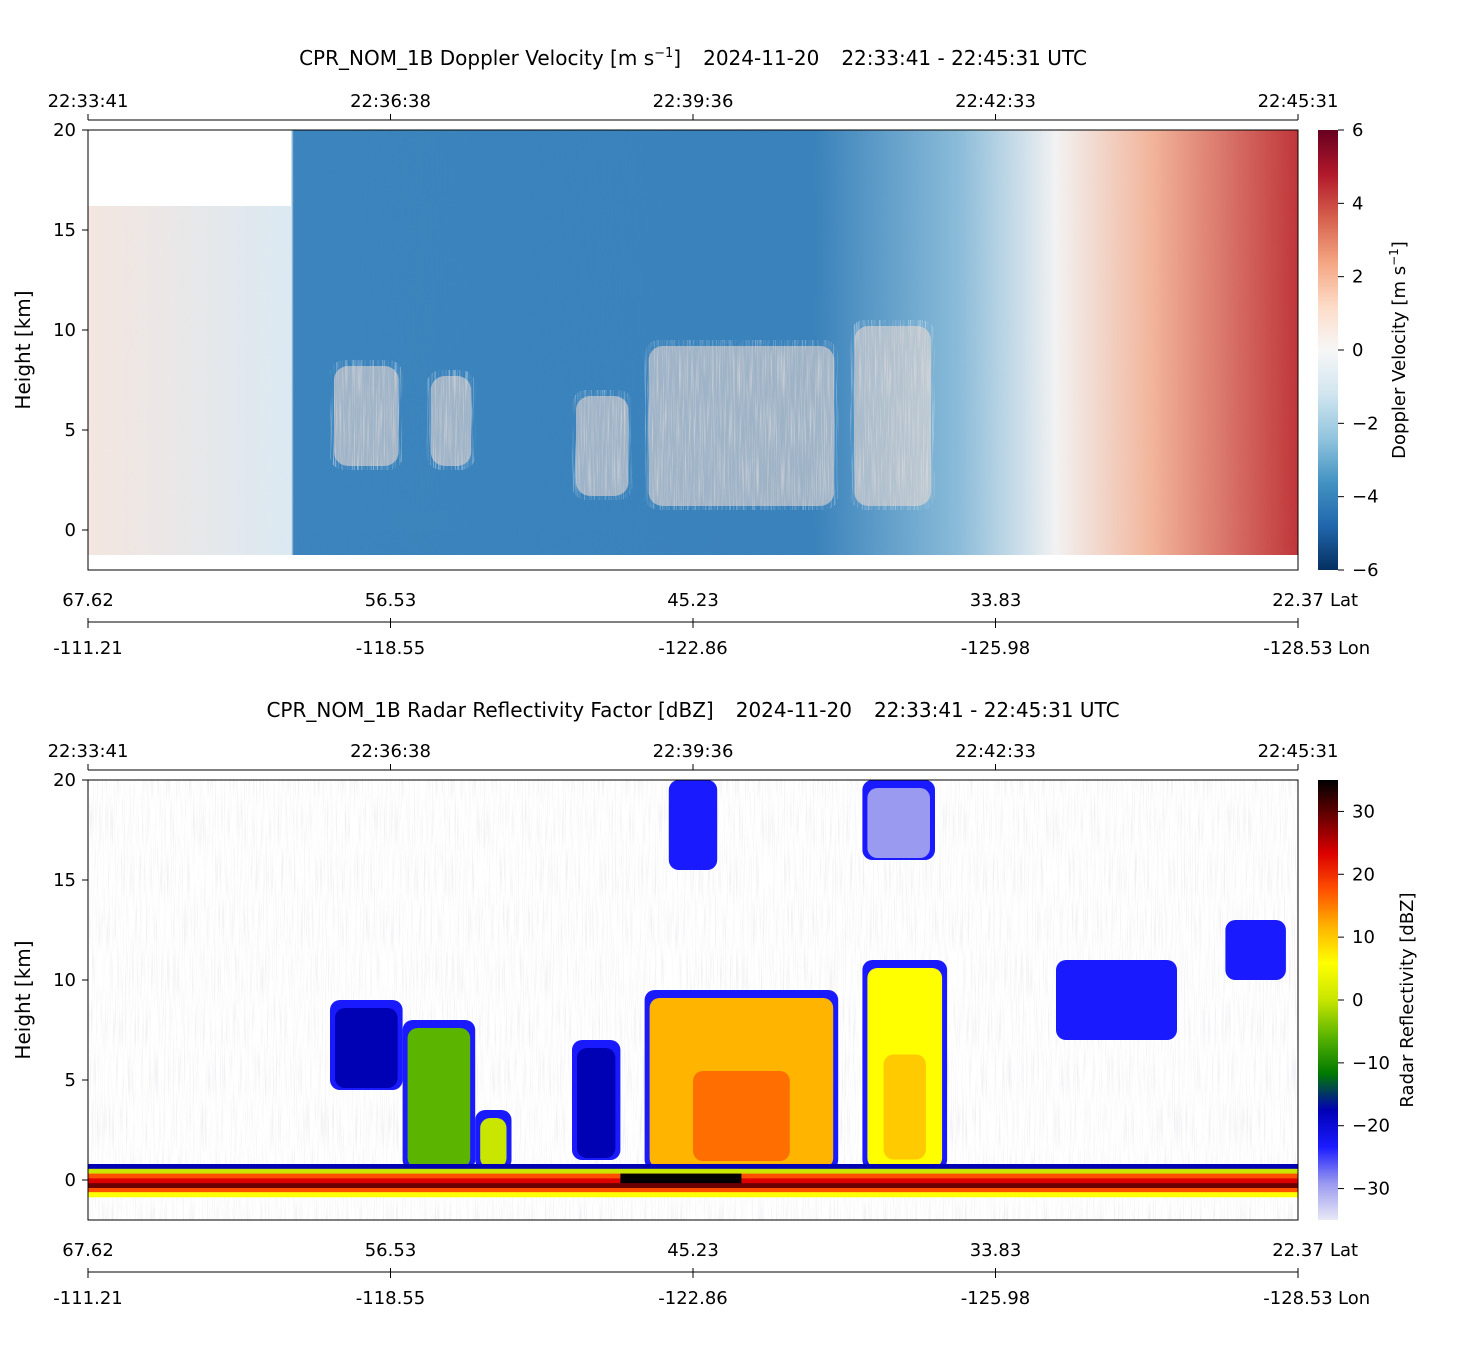 Image resolution: width=1459 pixels, height=1350 pixels. I want to click on colorbar-tick-label: −30, so click(1371, 1189).